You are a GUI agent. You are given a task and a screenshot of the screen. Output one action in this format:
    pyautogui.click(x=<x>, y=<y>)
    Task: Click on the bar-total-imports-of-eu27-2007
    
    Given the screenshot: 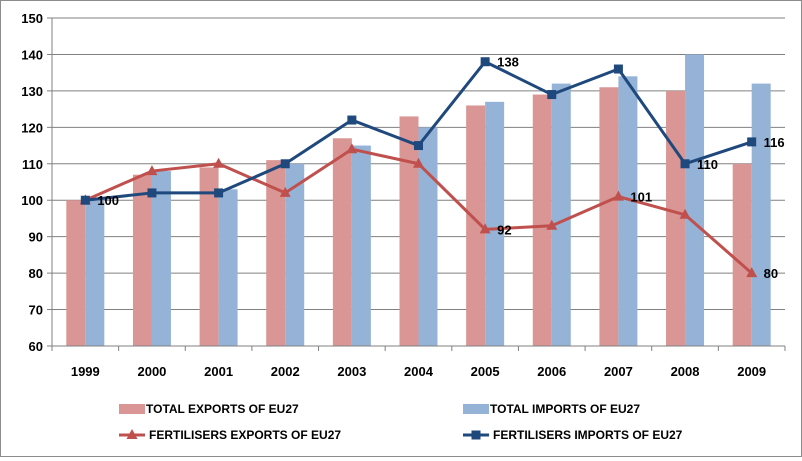 What is the action you would take?
    pyautogui.click(x=628, y=211)
    